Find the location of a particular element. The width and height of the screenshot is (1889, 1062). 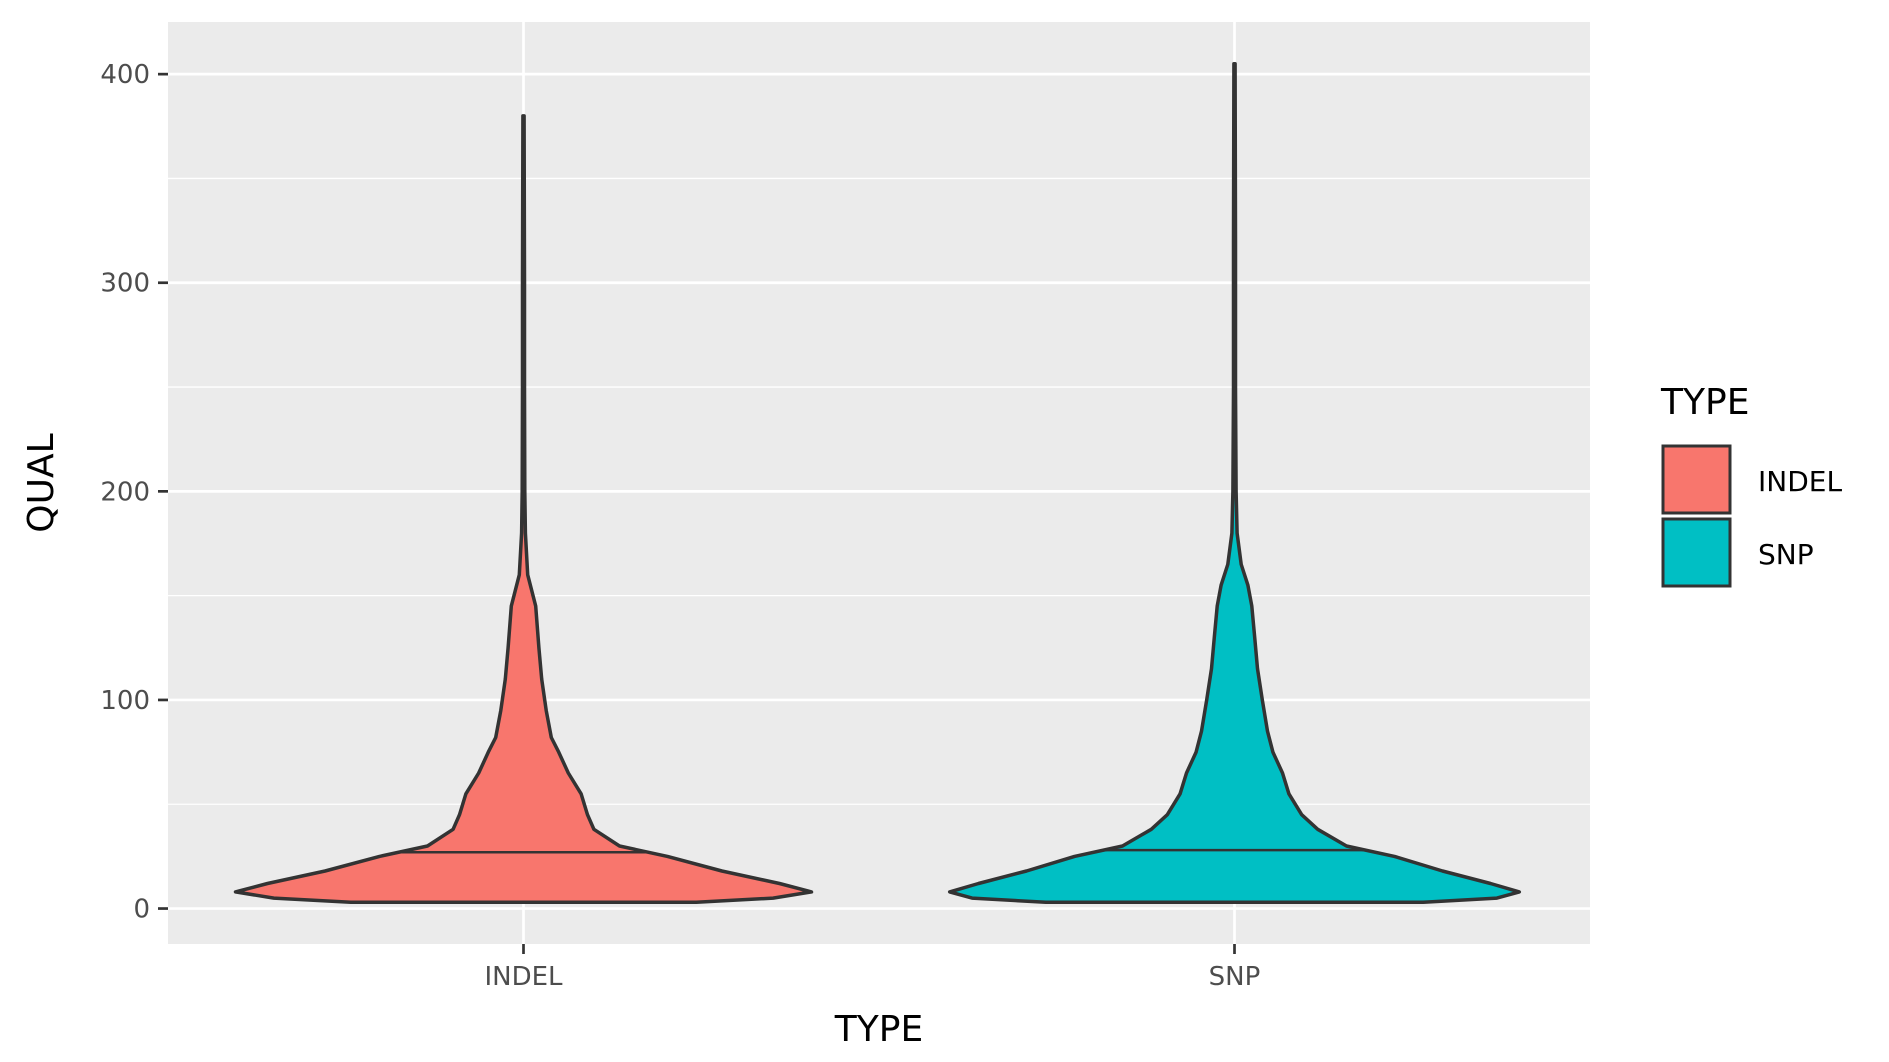

y-axis-title: QUAL is located at coordinates (41, 482).